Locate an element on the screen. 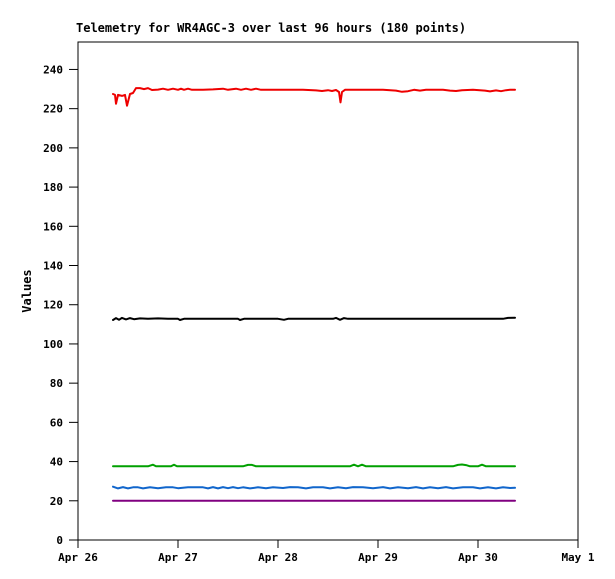 The height and width of the screenshot is (579, 615). series-blue-line is located at coordinates (314, 487).